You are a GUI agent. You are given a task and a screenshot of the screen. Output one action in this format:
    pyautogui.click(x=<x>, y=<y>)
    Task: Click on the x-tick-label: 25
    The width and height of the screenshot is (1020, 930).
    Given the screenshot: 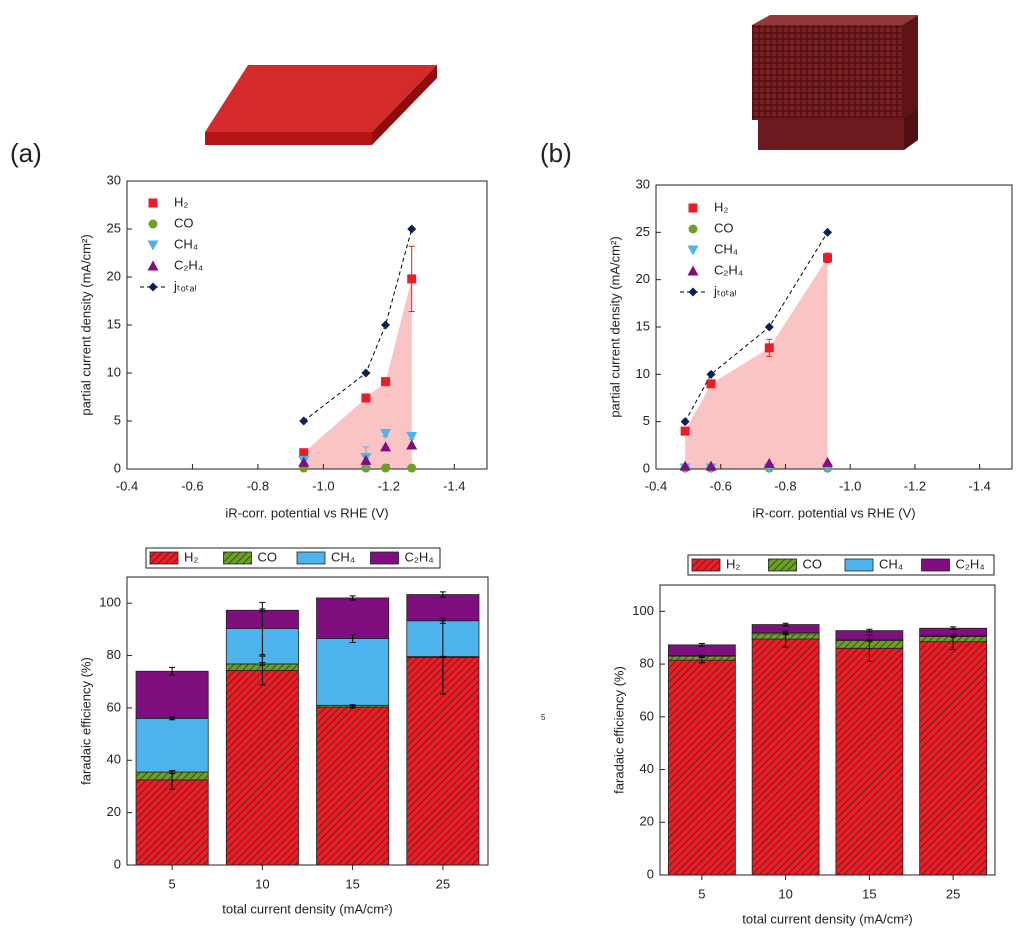 What is the action you would take?
    pyautogui.click(x=443, y=883)
    